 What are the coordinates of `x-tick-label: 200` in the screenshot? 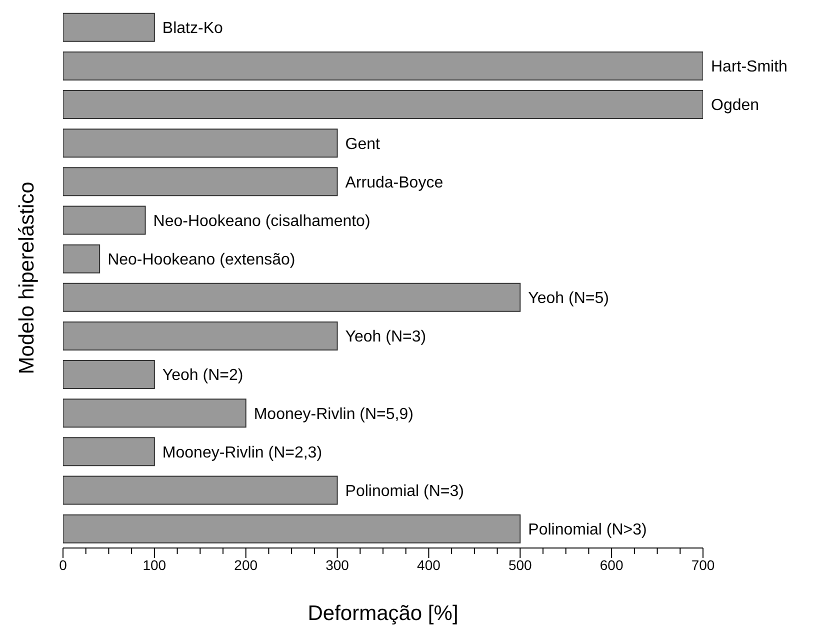 It's located at (246, 565).